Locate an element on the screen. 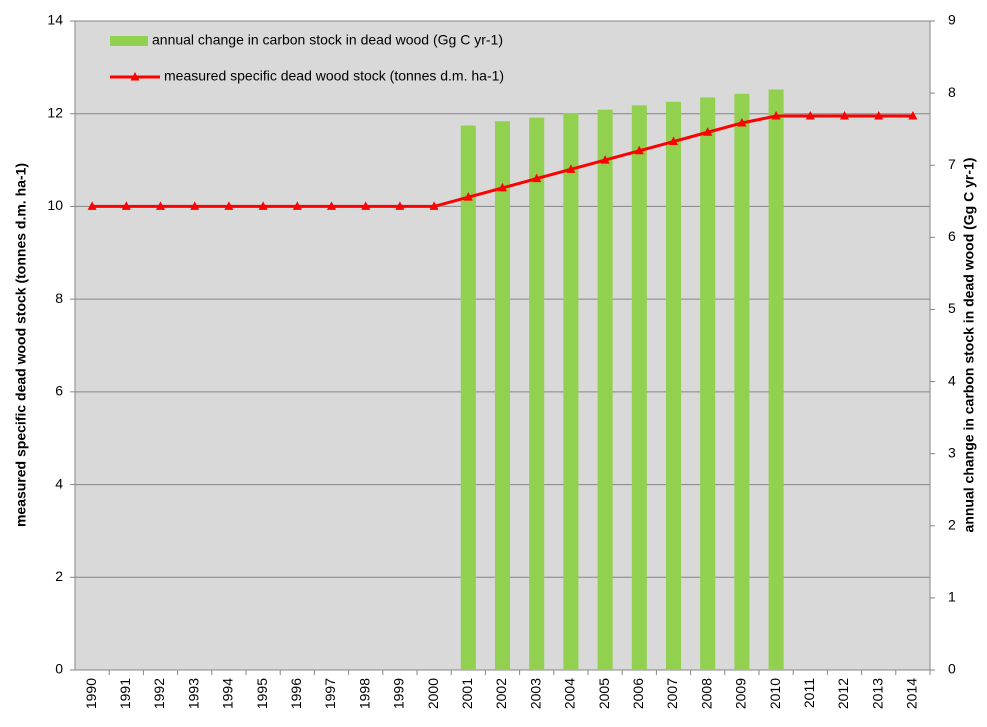  x-tick-label: 2006 is located at coordinates (638, 693).